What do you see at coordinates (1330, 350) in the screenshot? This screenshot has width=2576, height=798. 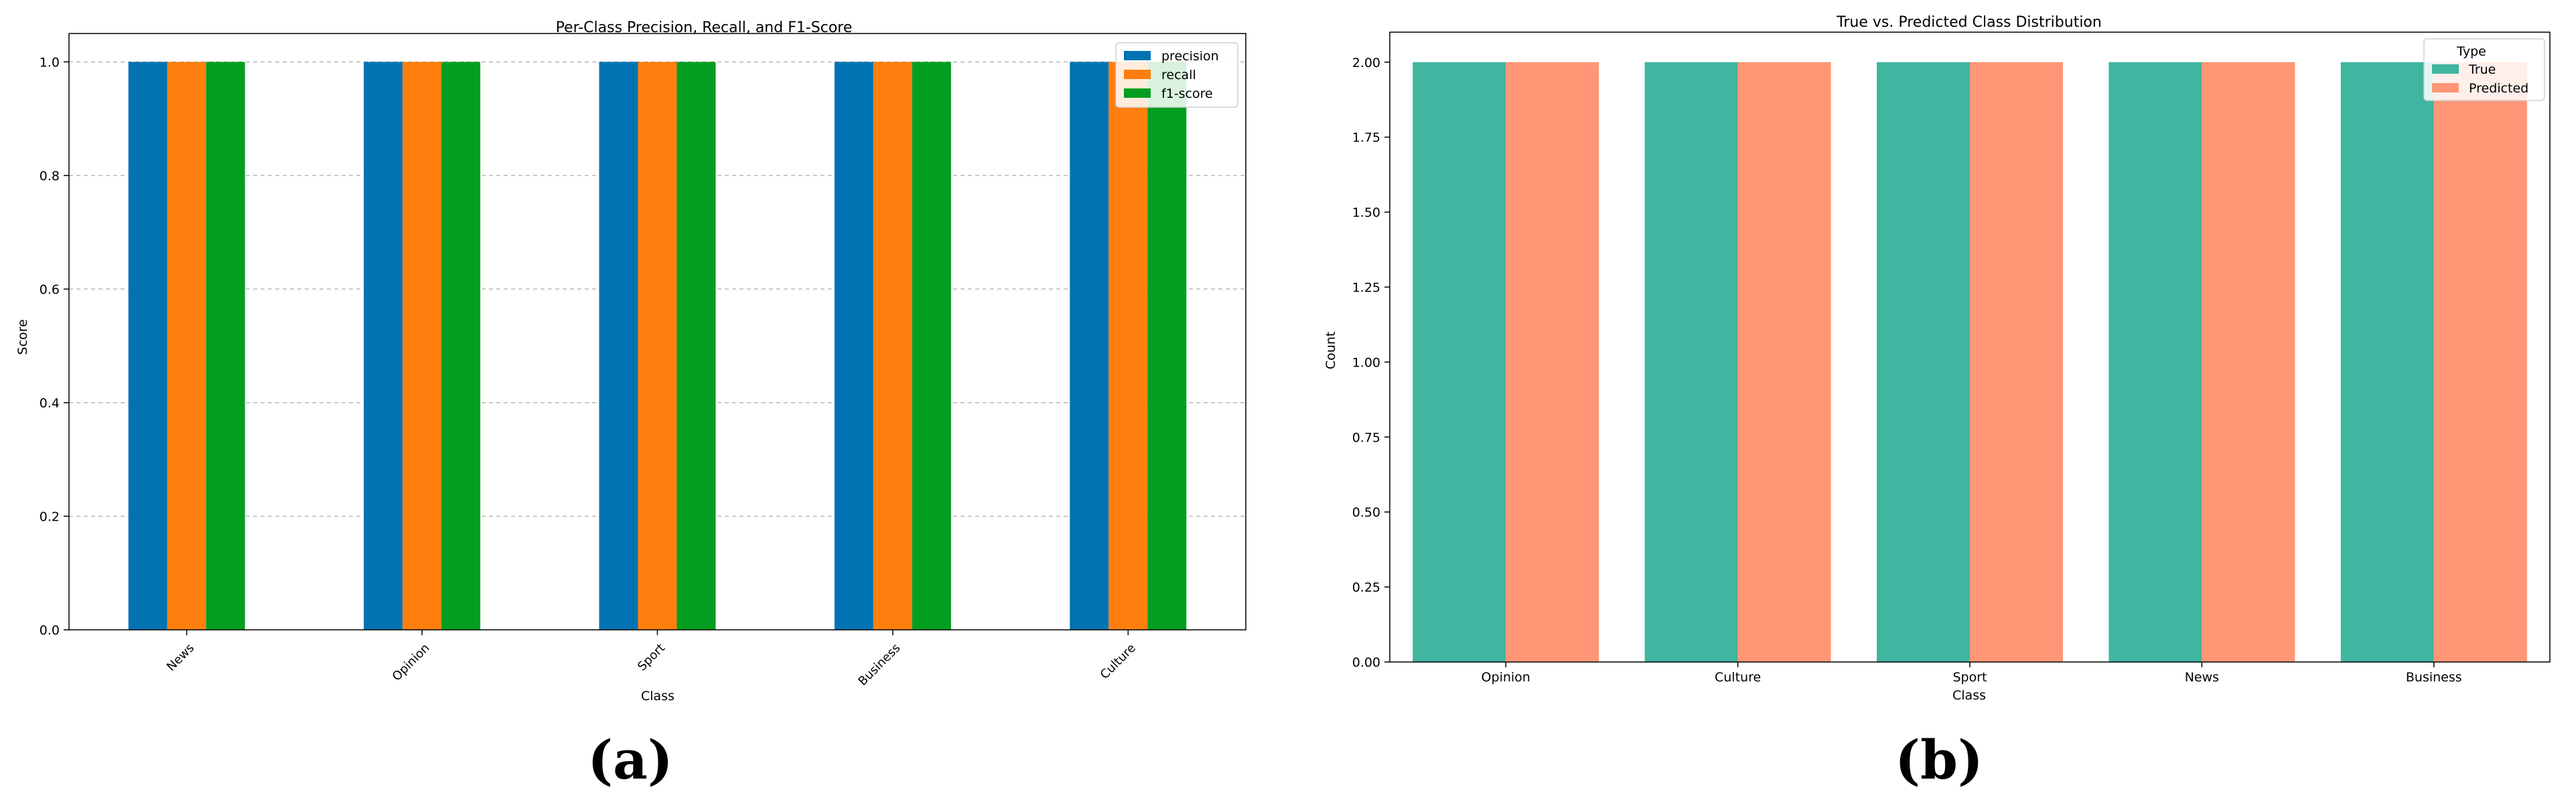 I see `chart-b-y-label: Count` at bounding box center [1330, 350].